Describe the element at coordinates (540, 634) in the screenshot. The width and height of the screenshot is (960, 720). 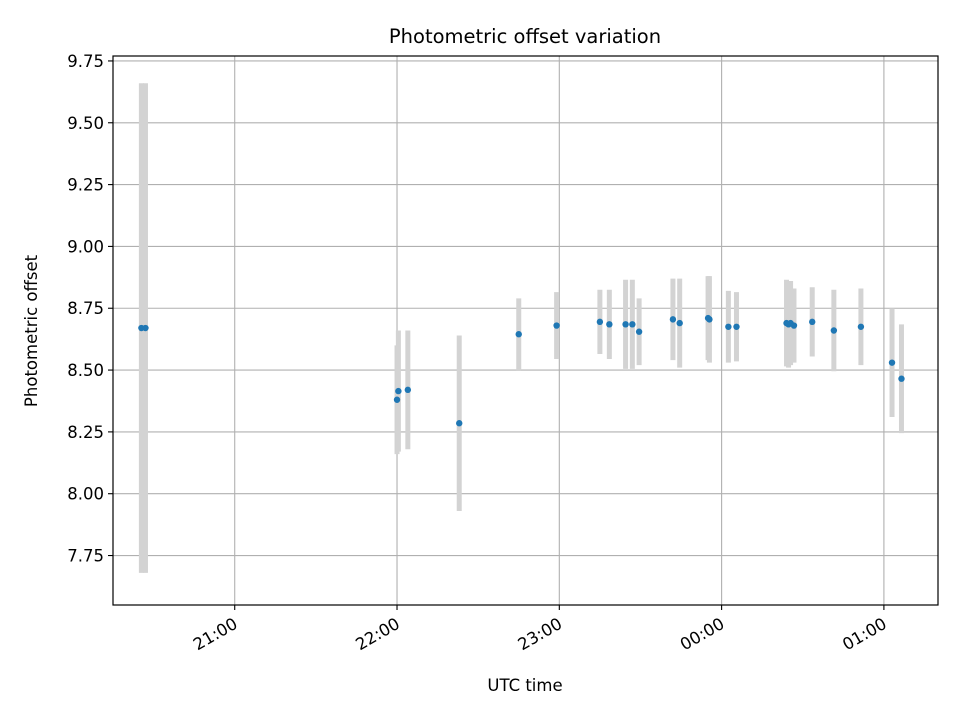
I see `x-tick-label: 23:00` at that location.